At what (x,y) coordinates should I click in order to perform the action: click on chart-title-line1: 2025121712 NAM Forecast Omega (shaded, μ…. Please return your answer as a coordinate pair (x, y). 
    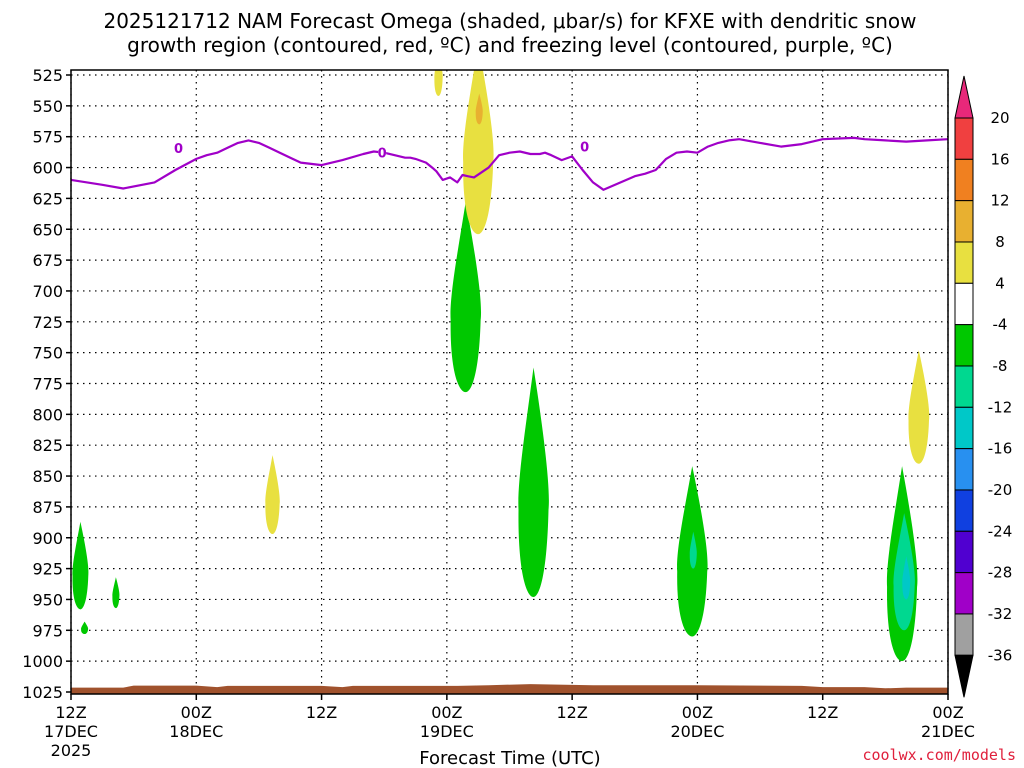
    Looking at the image, I should click on (509, 21).